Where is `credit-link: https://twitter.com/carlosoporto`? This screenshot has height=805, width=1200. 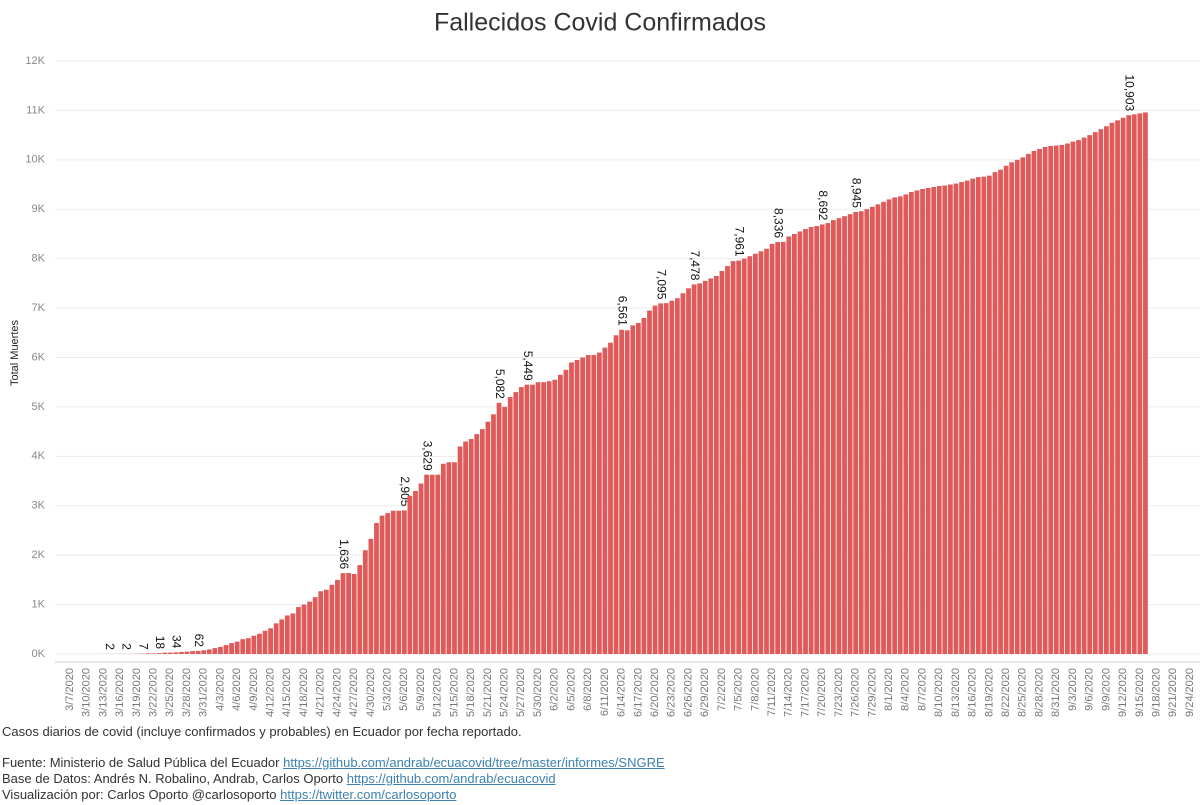
credit-link: https://twitter.com/carlosoporto is located at coordinates (368, 794).